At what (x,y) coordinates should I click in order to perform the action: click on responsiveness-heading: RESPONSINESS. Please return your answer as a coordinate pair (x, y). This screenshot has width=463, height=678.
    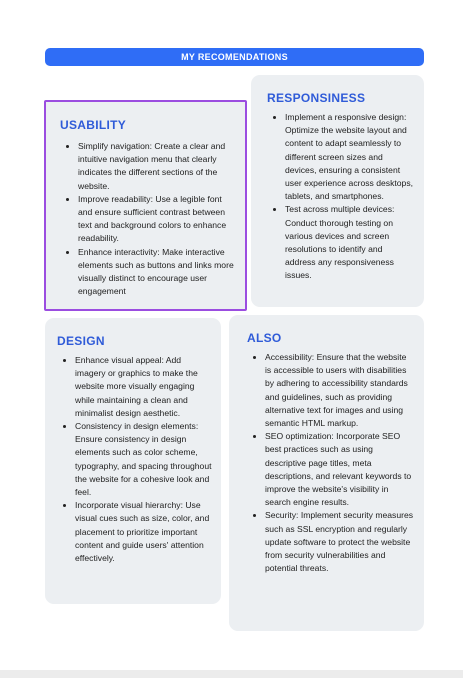
    Looking at the image, I should click on (316, 98).